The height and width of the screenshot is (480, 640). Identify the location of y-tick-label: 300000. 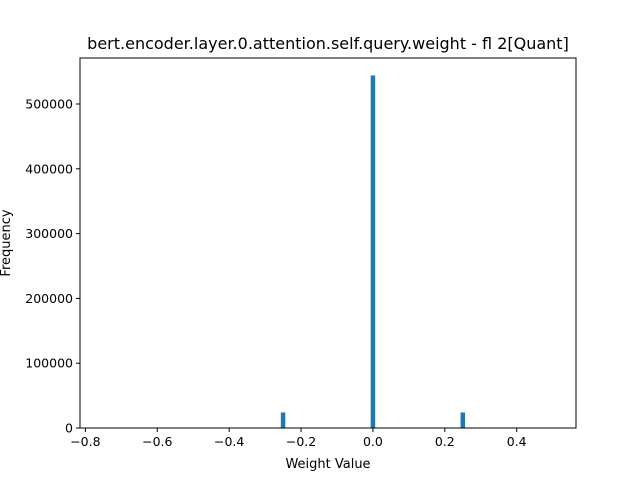
(49, 233).